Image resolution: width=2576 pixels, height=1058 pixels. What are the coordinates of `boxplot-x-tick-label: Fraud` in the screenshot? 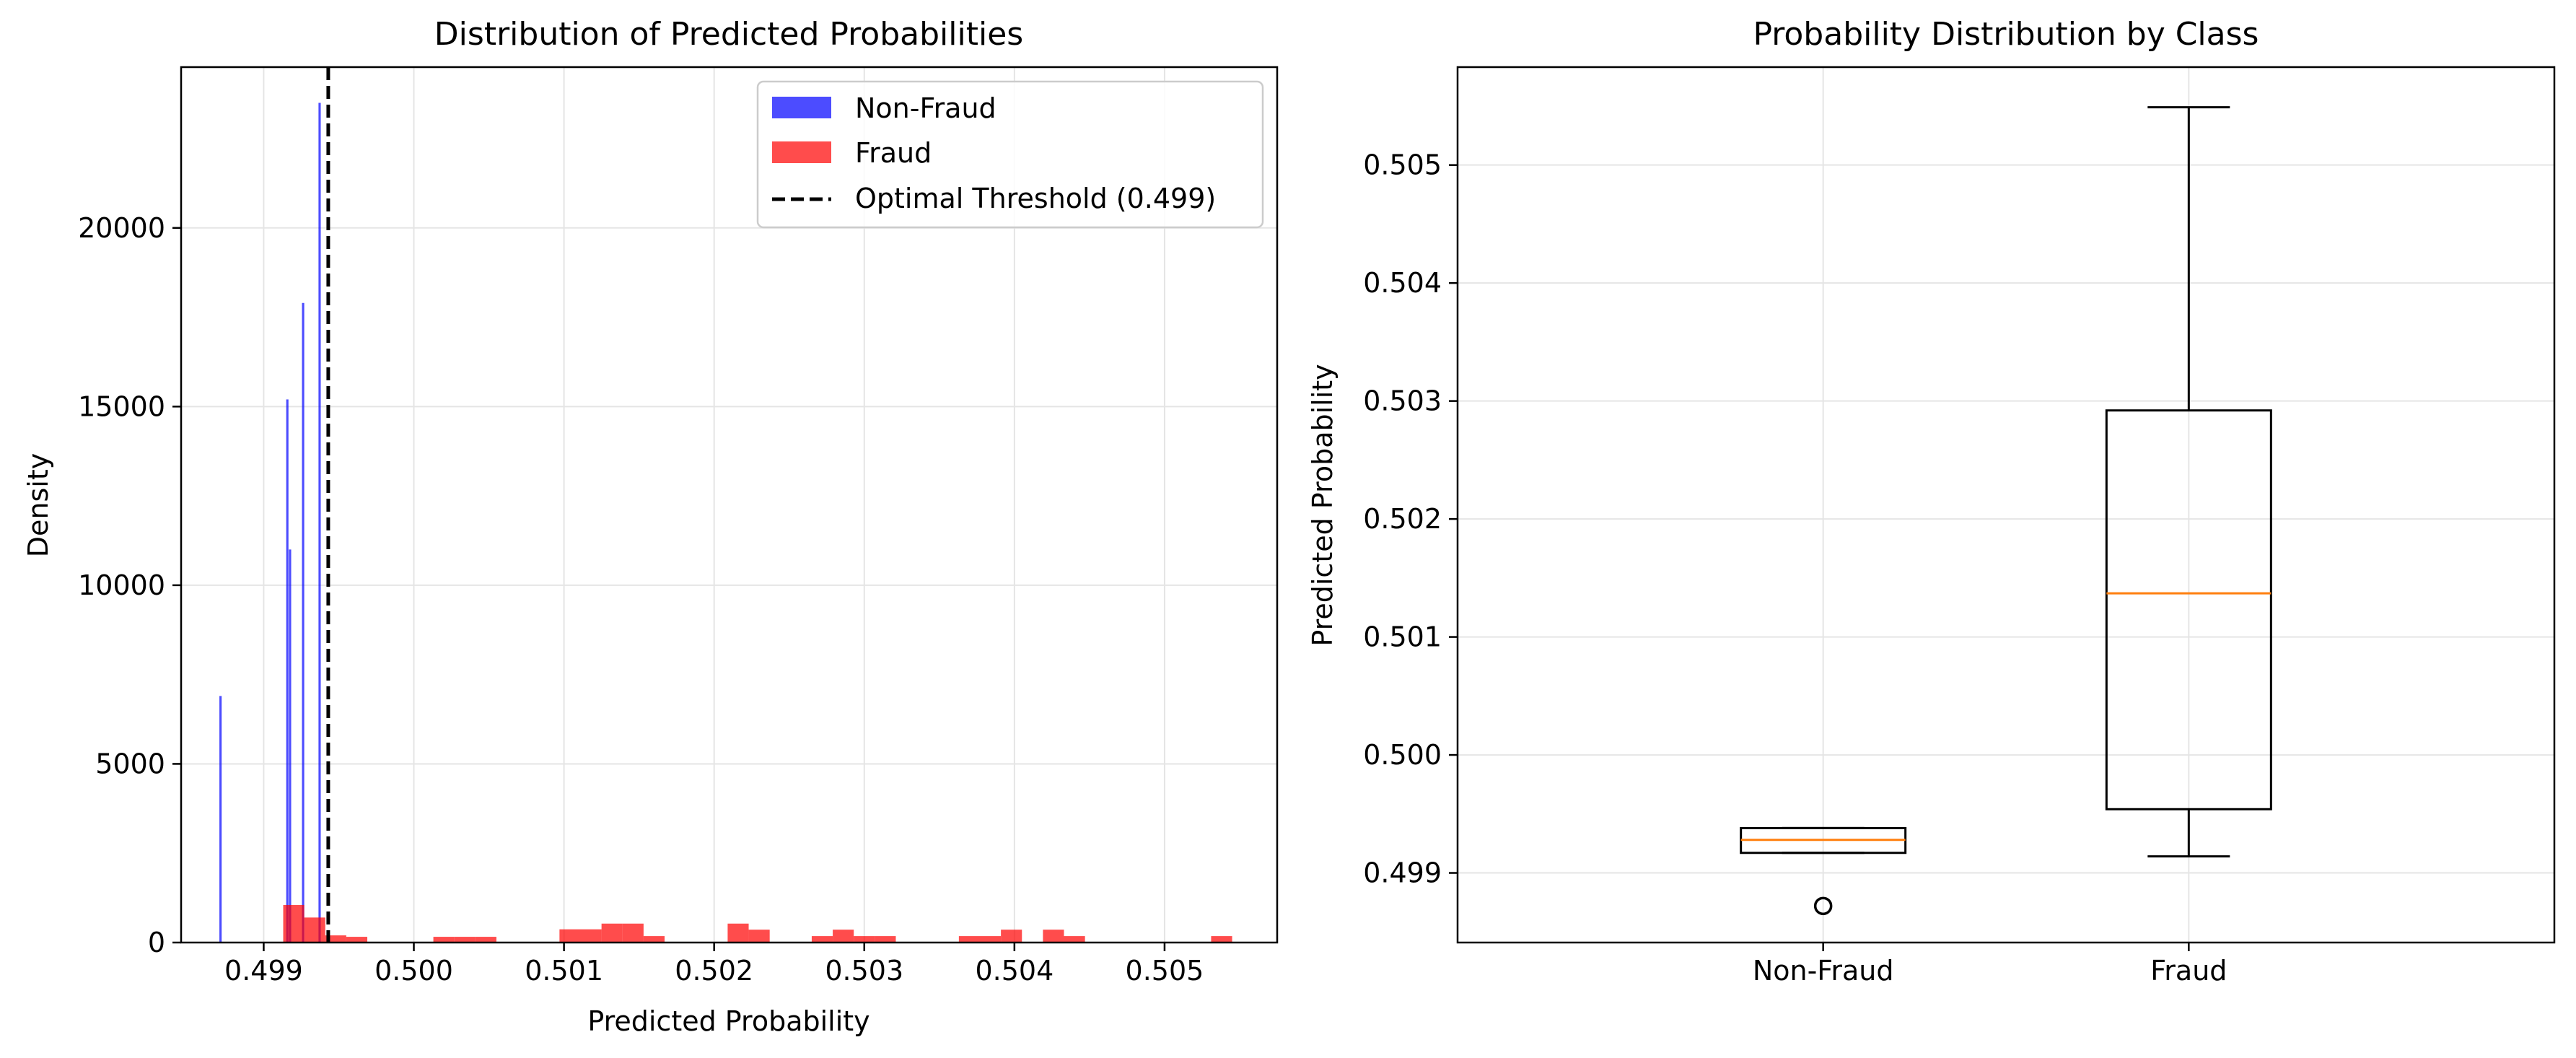 It's located at (2188, 971).